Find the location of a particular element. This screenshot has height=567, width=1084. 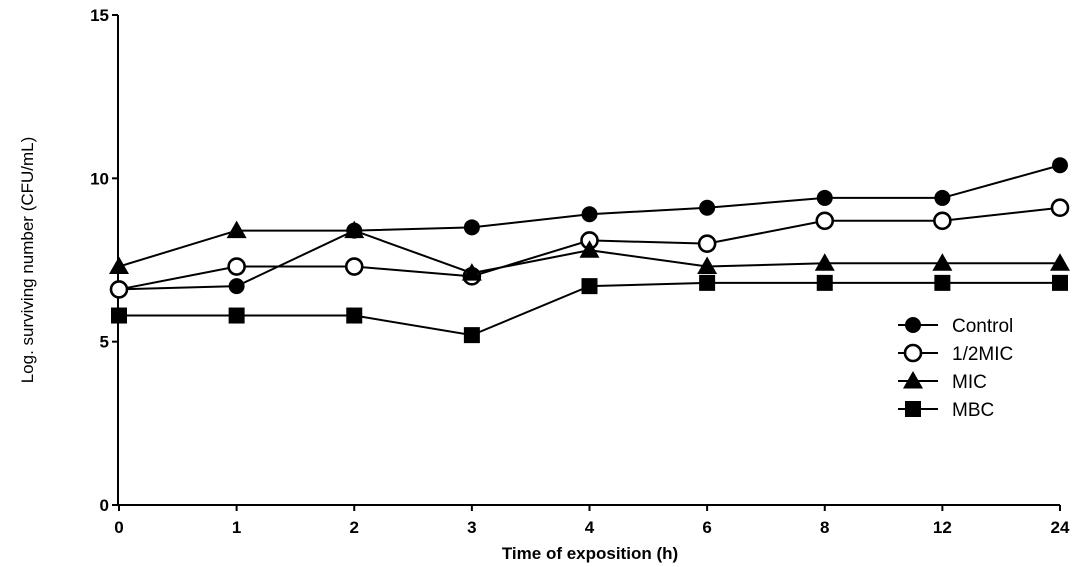

x-axis-title: Time of exposition (h) is located at coordinates (590, 553).